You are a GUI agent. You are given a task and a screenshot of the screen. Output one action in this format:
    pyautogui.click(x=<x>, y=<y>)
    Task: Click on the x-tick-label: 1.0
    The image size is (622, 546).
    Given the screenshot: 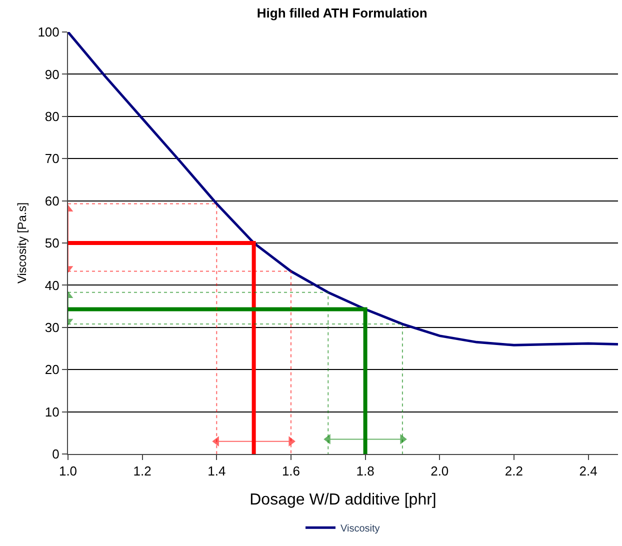 What is the action you would take?
    pyautogui.click(x=68, y=471)
    